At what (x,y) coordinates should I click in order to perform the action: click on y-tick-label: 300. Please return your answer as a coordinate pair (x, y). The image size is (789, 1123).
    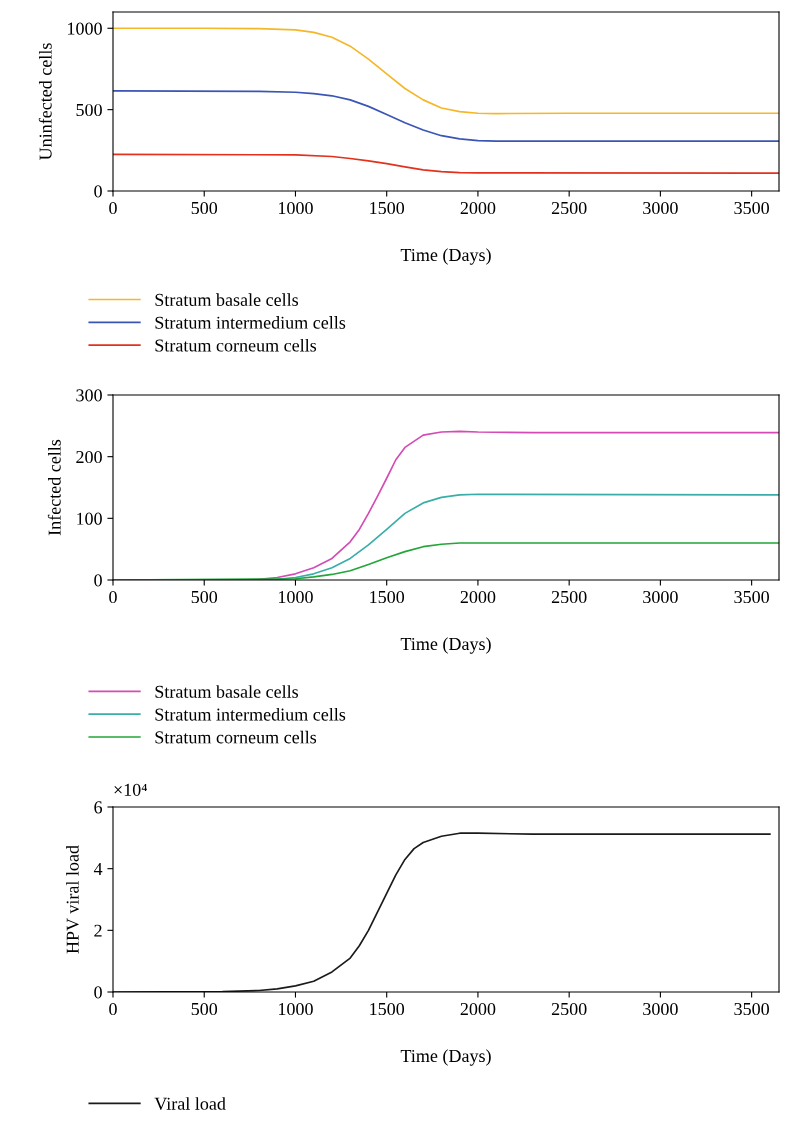
    Looking at the image, I should click on (89, 395).